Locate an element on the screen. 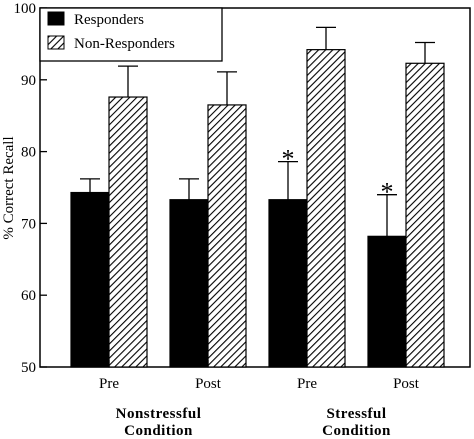 The width and height of the screenshot is (474, 439). x-tick-label-3: Post is located at coordinates (406, 384).